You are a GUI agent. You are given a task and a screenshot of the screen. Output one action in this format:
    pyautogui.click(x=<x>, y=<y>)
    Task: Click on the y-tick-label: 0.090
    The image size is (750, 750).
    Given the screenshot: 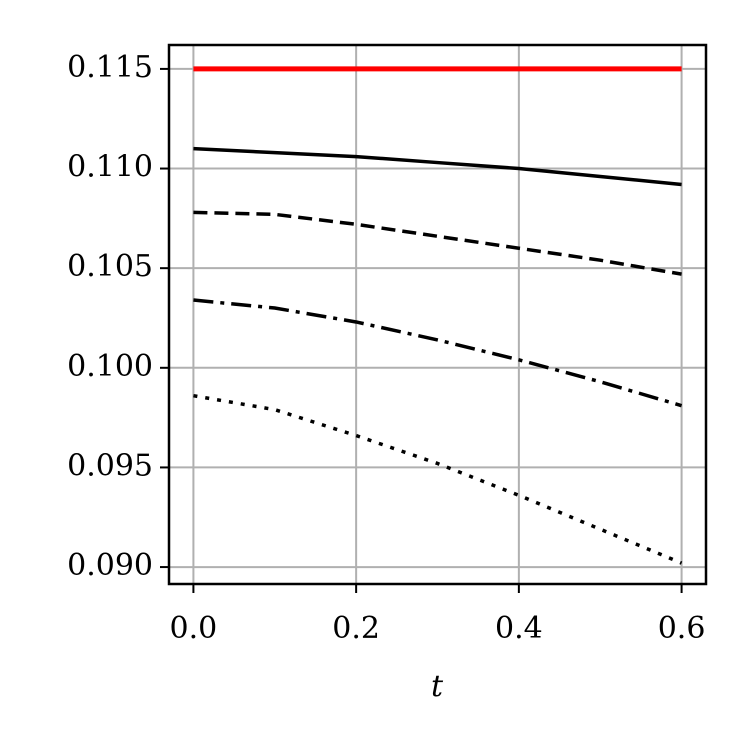 What is the action you would take?
    pyautogui.click(x=110, y=565)
    